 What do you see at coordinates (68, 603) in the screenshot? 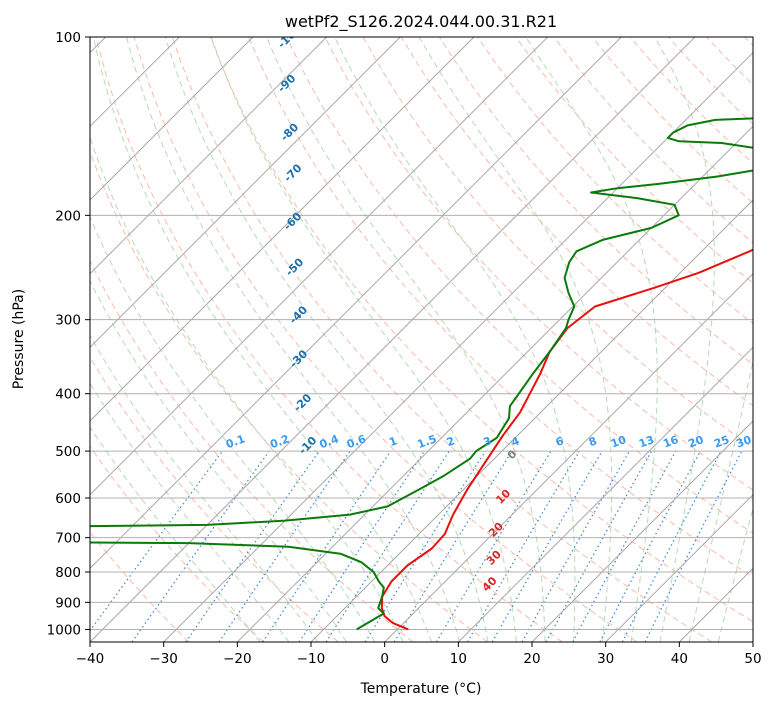
I see `y-tick-label: 900` at bounding box center [68, 603].